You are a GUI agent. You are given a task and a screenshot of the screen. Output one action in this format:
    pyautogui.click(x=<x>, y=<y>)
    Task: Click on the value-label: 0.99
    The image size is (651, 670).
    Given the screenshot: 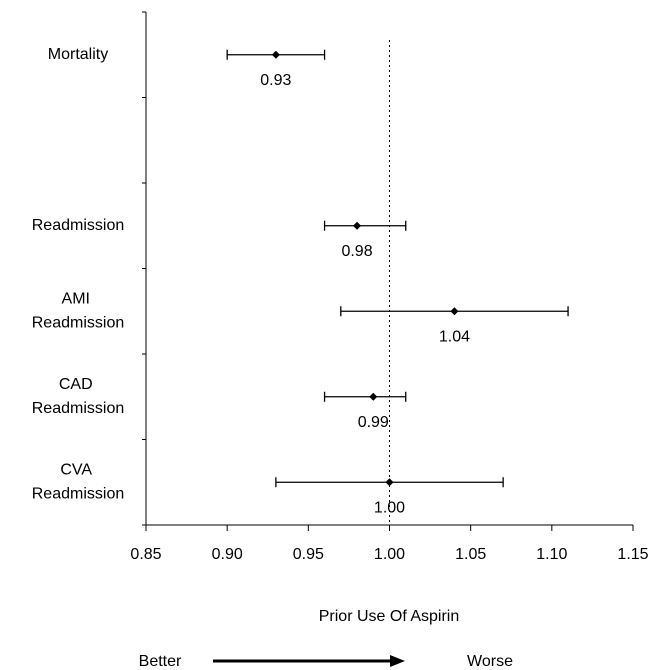 What is the action you would take?
    pyautogui.click(x=373, y=422)
    